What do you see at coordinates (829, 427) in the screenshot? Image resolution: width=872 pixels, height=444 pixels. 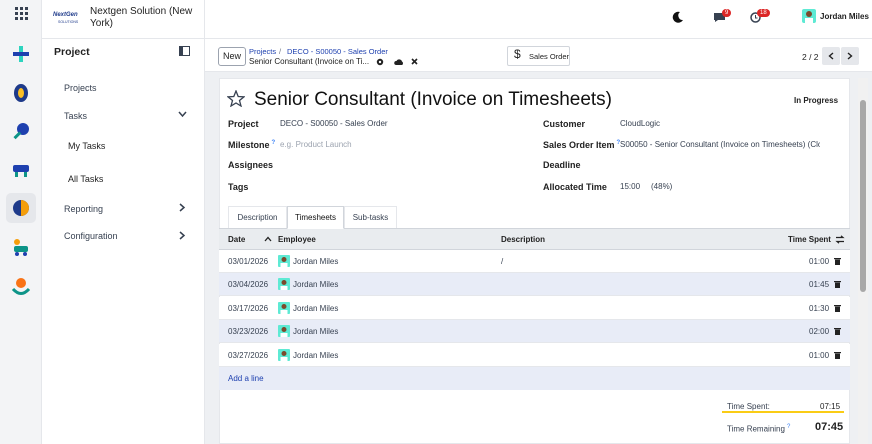 I see `total-value: 07:45` at bounding box center [829, 427].